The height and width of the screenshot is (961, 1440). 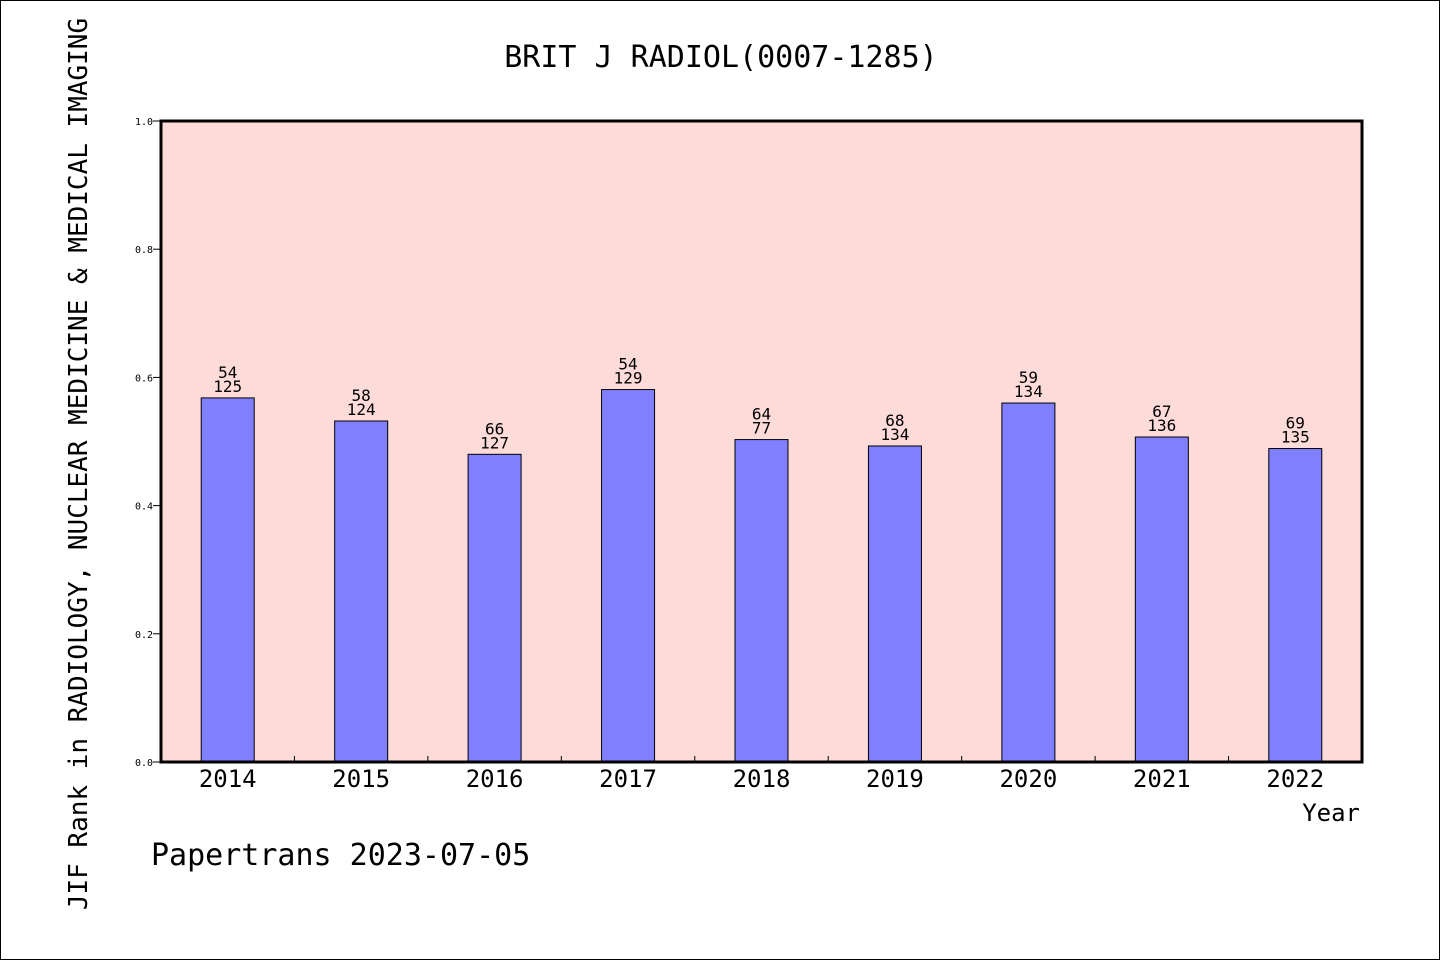 What do you see at coordinates (628, 378) in the screenshot?
I see `total-label: 129` at bounding box center [628, 378].